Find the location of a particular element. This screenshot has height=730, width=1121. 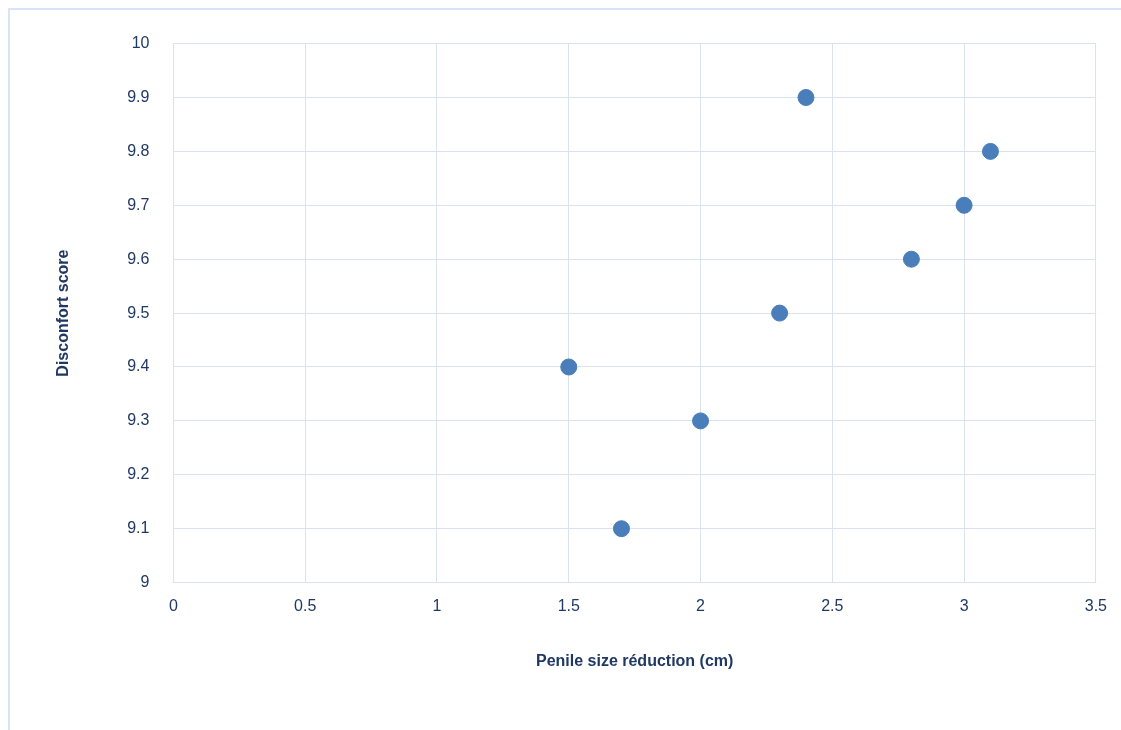

y-tick-label: 9.4 is located at coordinates (138, 366).